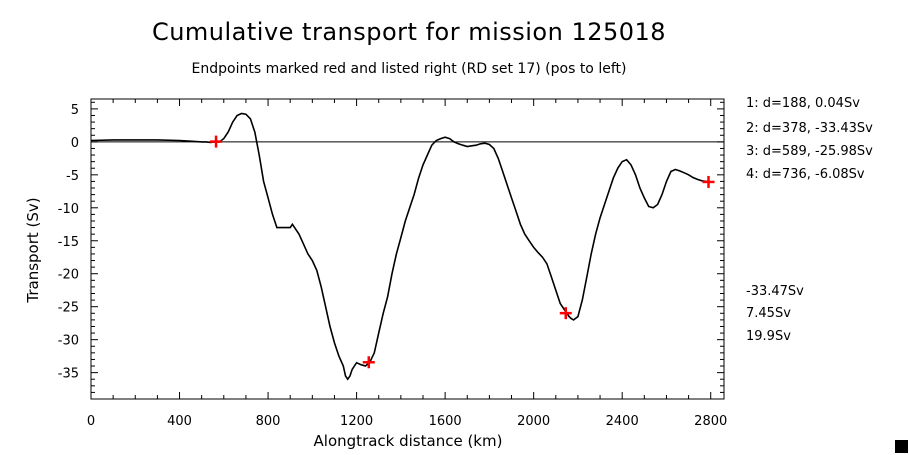 The image size is (909, 455). What do you see at coordinates (622, 421) in the screenshot?
I see `x-tick-label: 2400` at bounding box center [622, 421].